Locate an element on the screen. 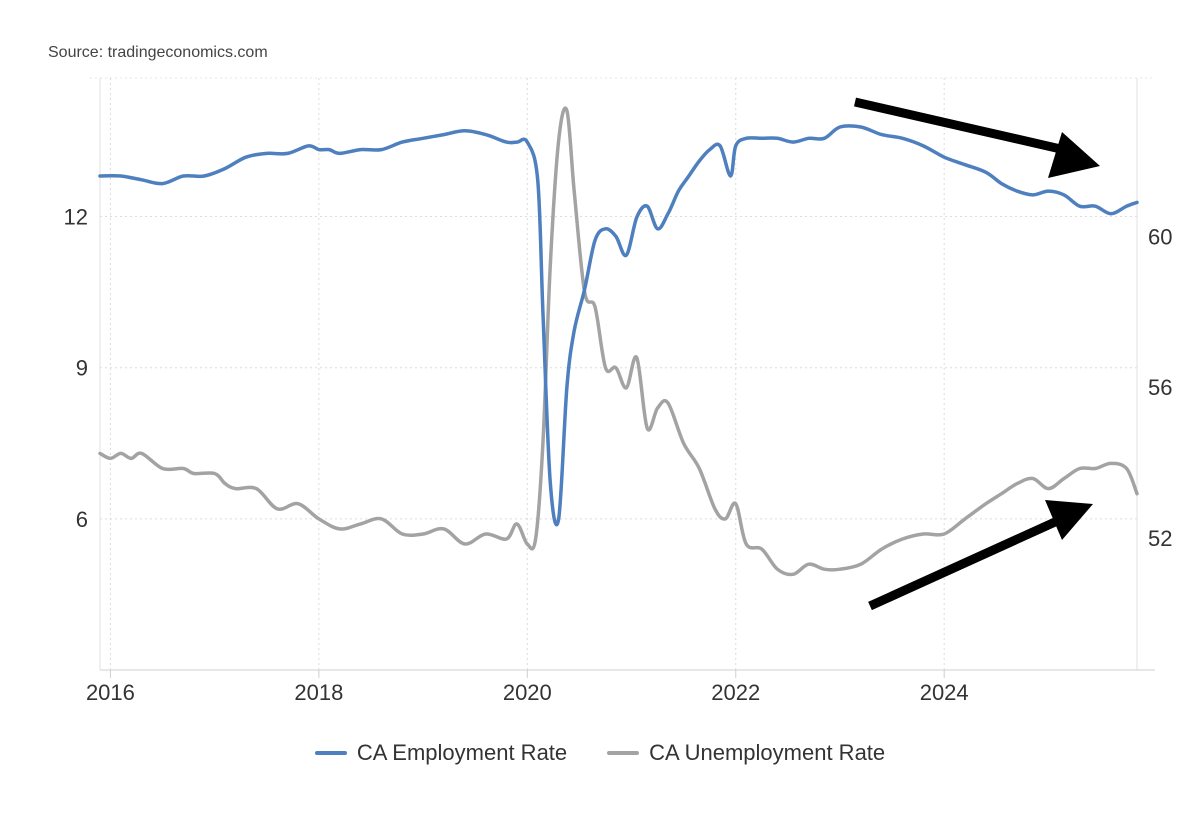  legend: CA Employment Rate CA Unemployment Rate is located at coordinates (600, 753).